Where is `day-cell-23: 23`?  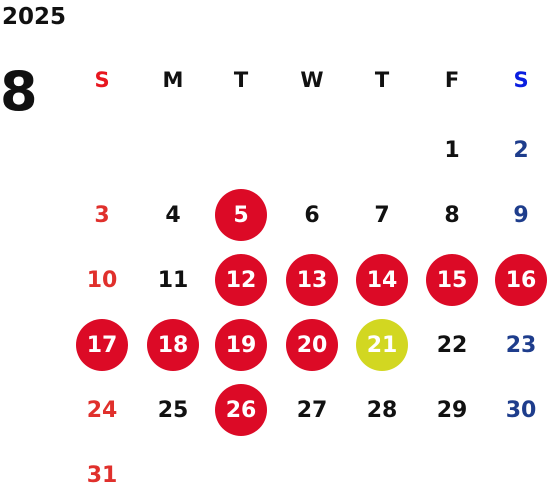 day-cell-23: 23 is located at coordinates (521, 345).